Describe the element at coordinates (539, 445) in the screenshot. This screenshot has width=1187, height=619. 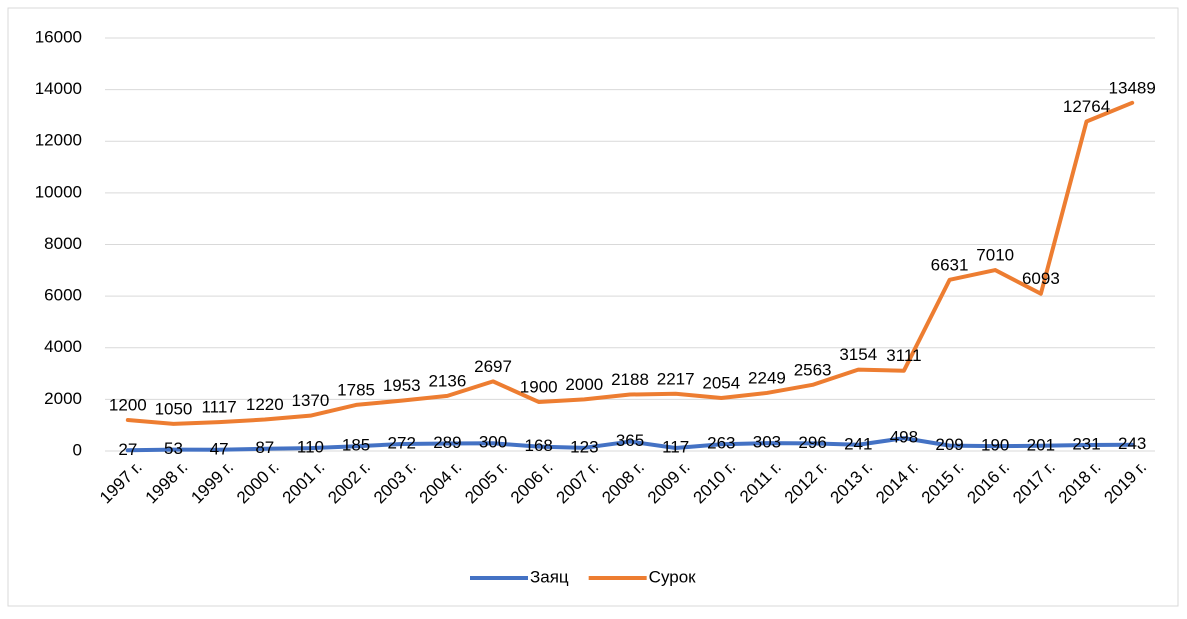
I see `data-label: 168` at that location.